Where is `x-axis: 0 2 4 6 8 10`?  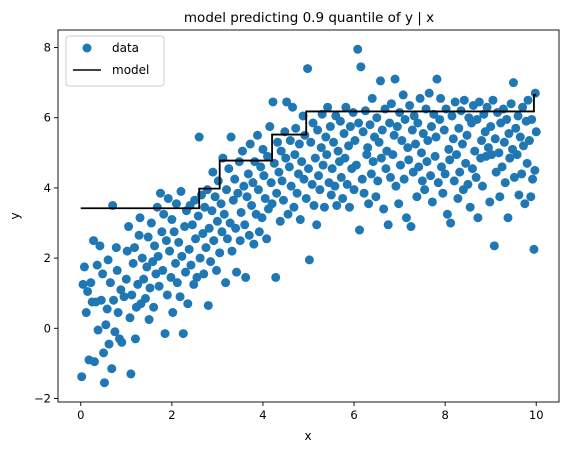
x-axis: 0 2 4 6 8 10 is located at coordinates (310, 412).